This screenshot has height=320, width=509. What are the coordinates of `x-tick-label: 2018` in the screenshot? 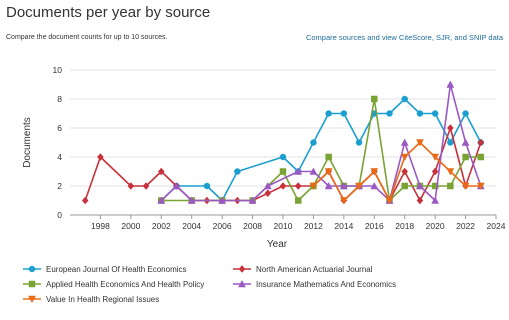 It's located at (404, 226).